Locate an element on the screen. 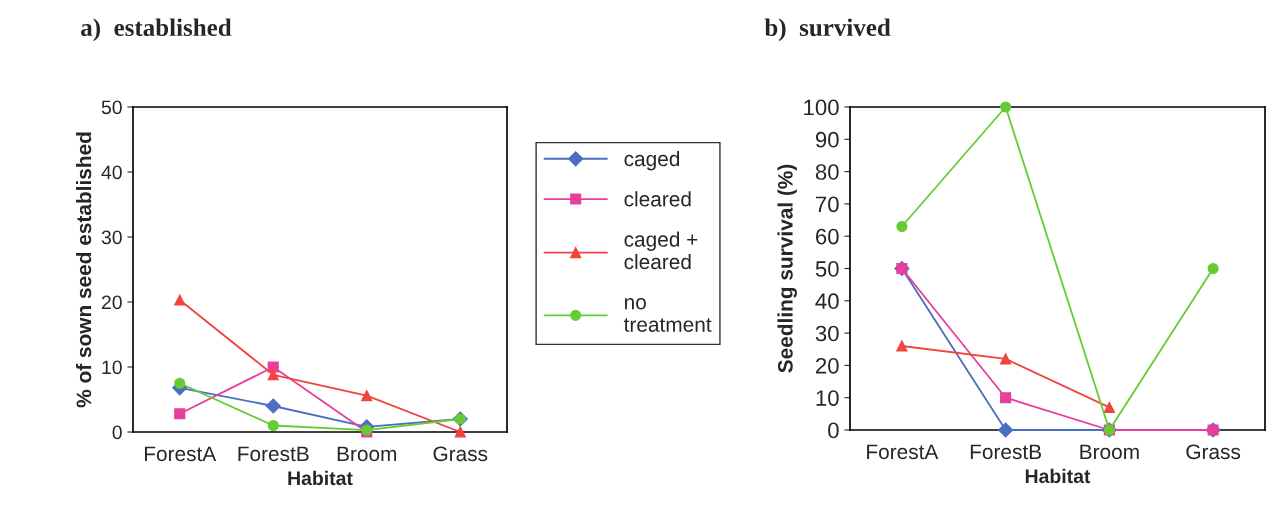  y-tick-label: 60 is located at coordinates (827, 236).